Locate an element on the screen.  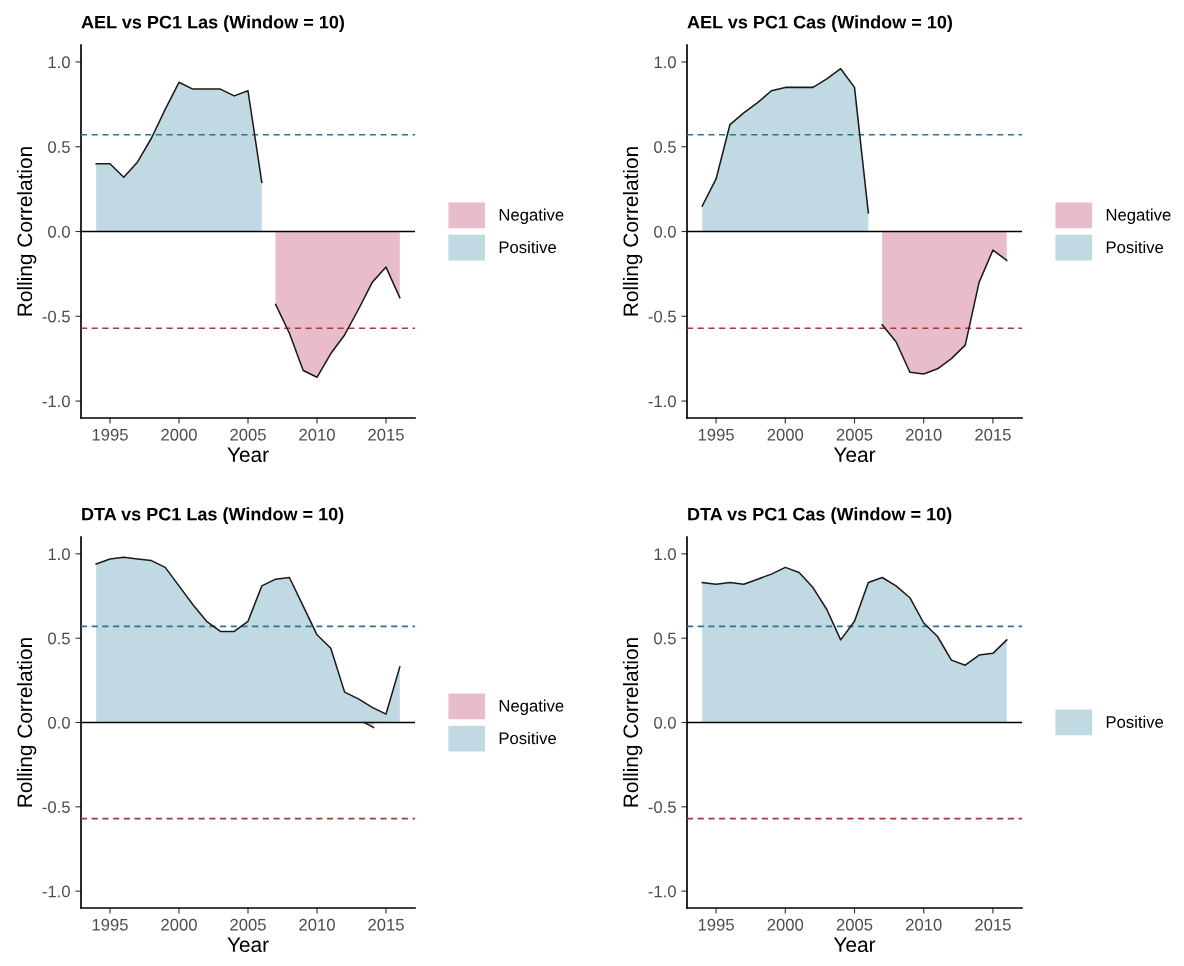
chart-title: AEL vs PC1 Cas (Window = 10) is located at coordinates (820, 24).